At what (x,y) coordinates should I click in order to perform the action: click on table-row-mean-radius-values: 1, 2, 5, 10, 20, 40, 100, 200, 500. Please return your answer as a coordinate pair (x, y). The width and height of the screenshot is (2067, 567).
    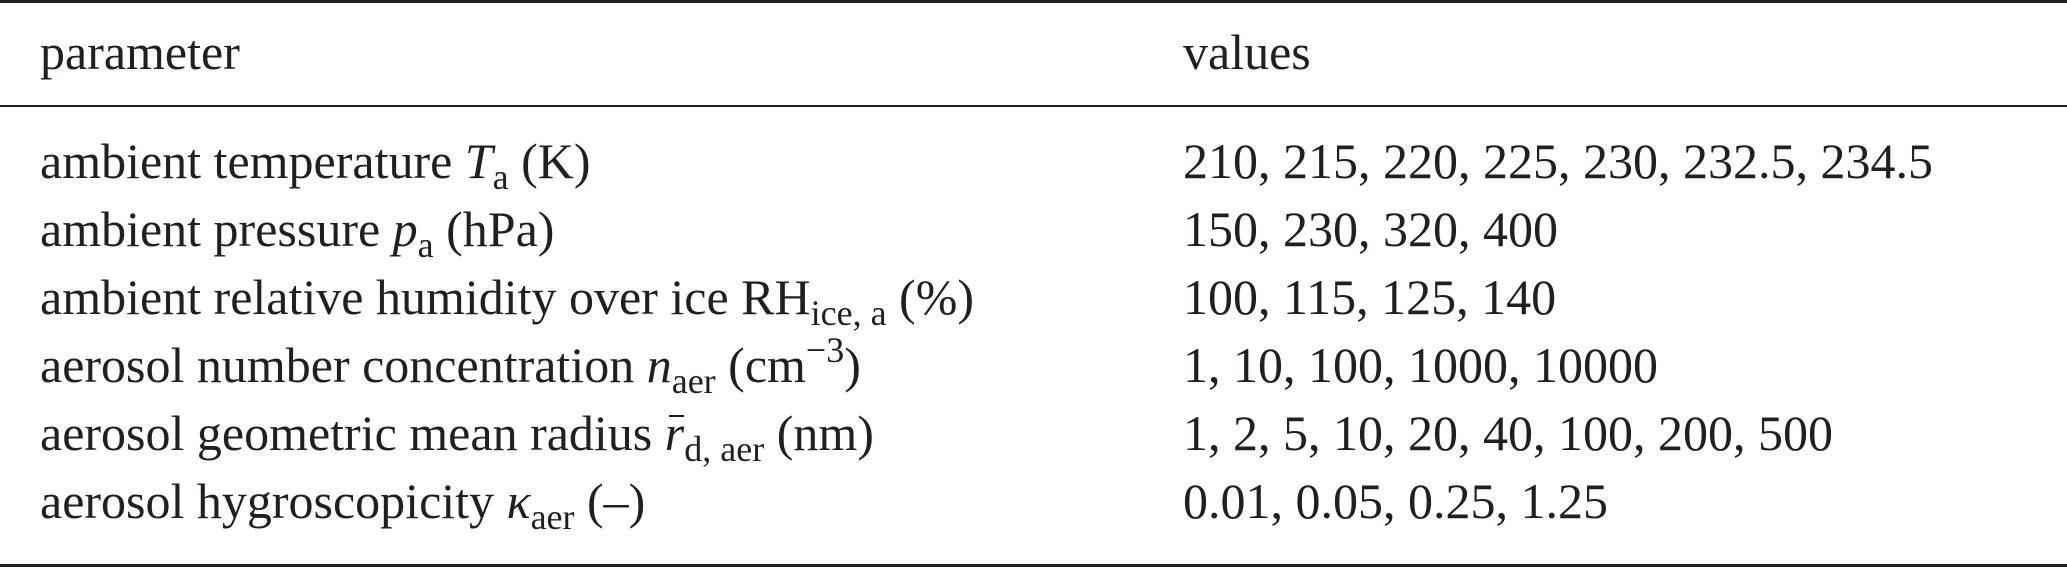
    Looking at the image, I should click on (1508, 433).